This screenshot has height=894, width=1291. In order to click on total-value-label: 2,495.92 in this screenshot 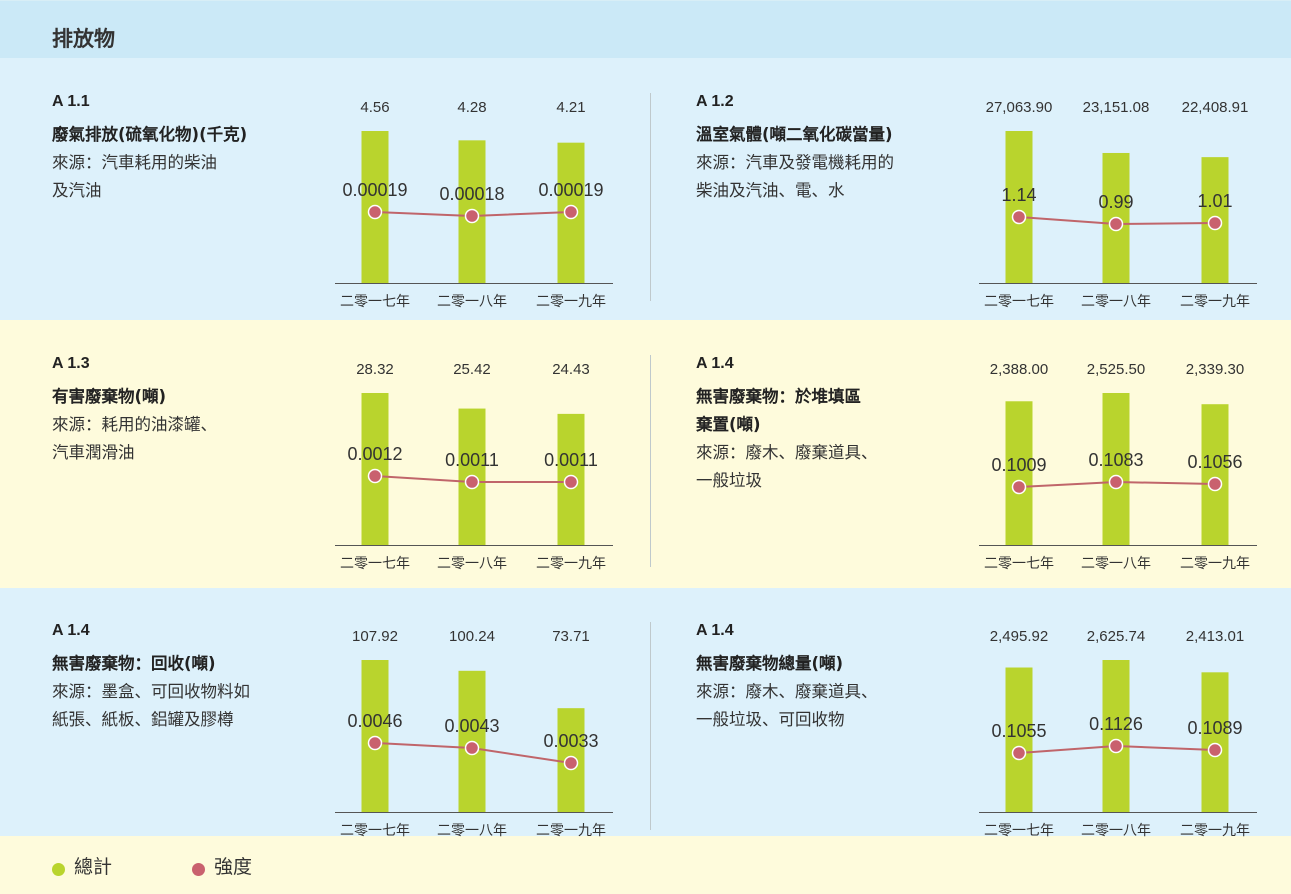, I will do `click(1019, 636)`.